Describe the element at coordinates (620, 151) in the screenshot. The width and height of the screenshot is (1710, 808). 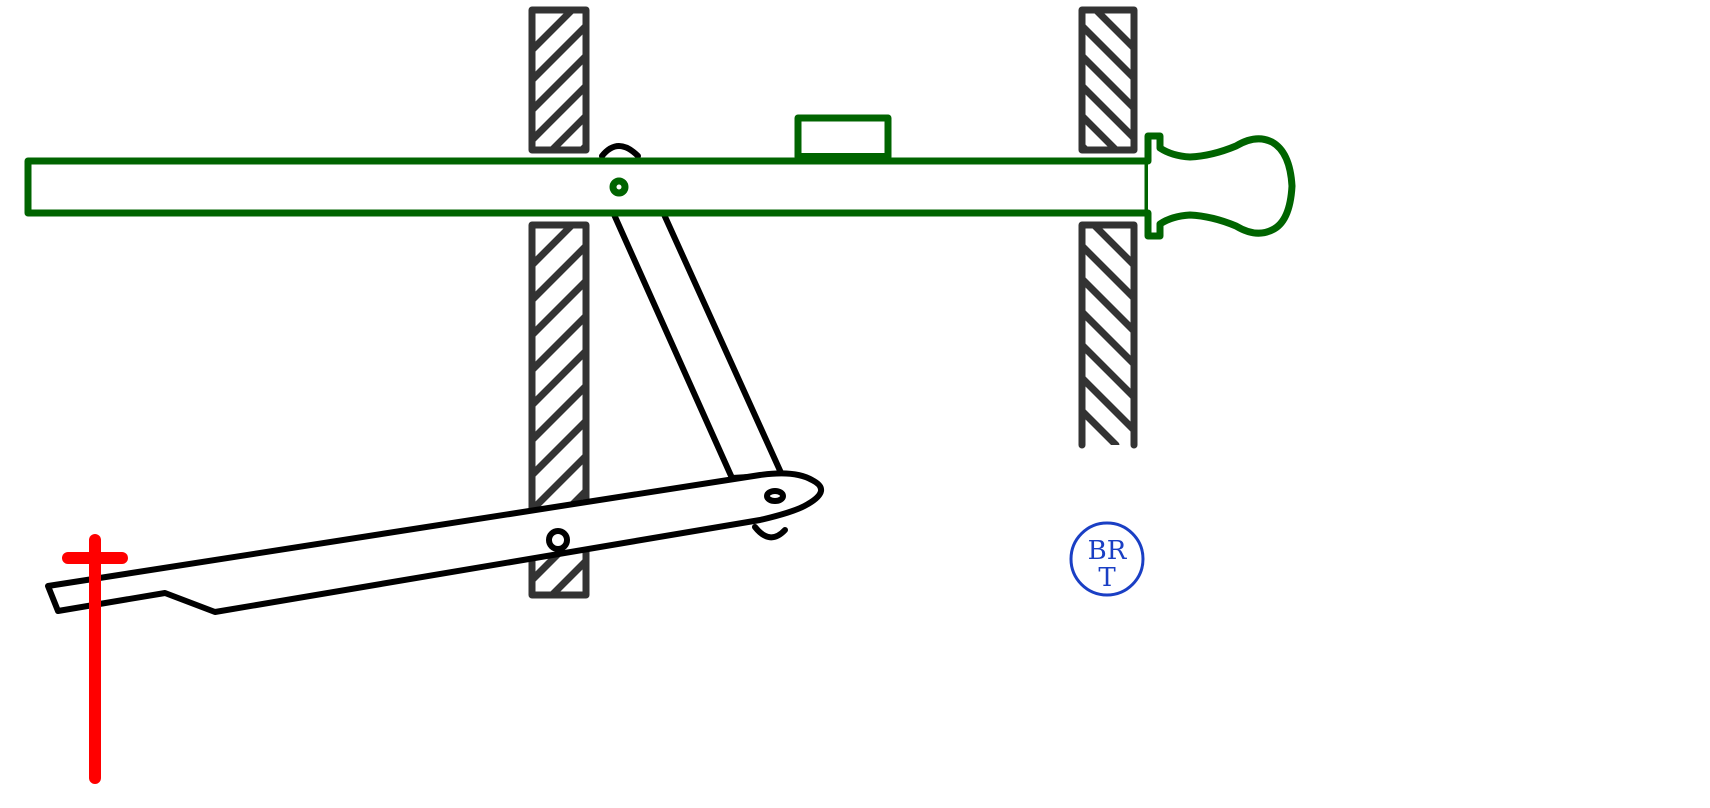
I see `upper-pivot-knob` at that location.